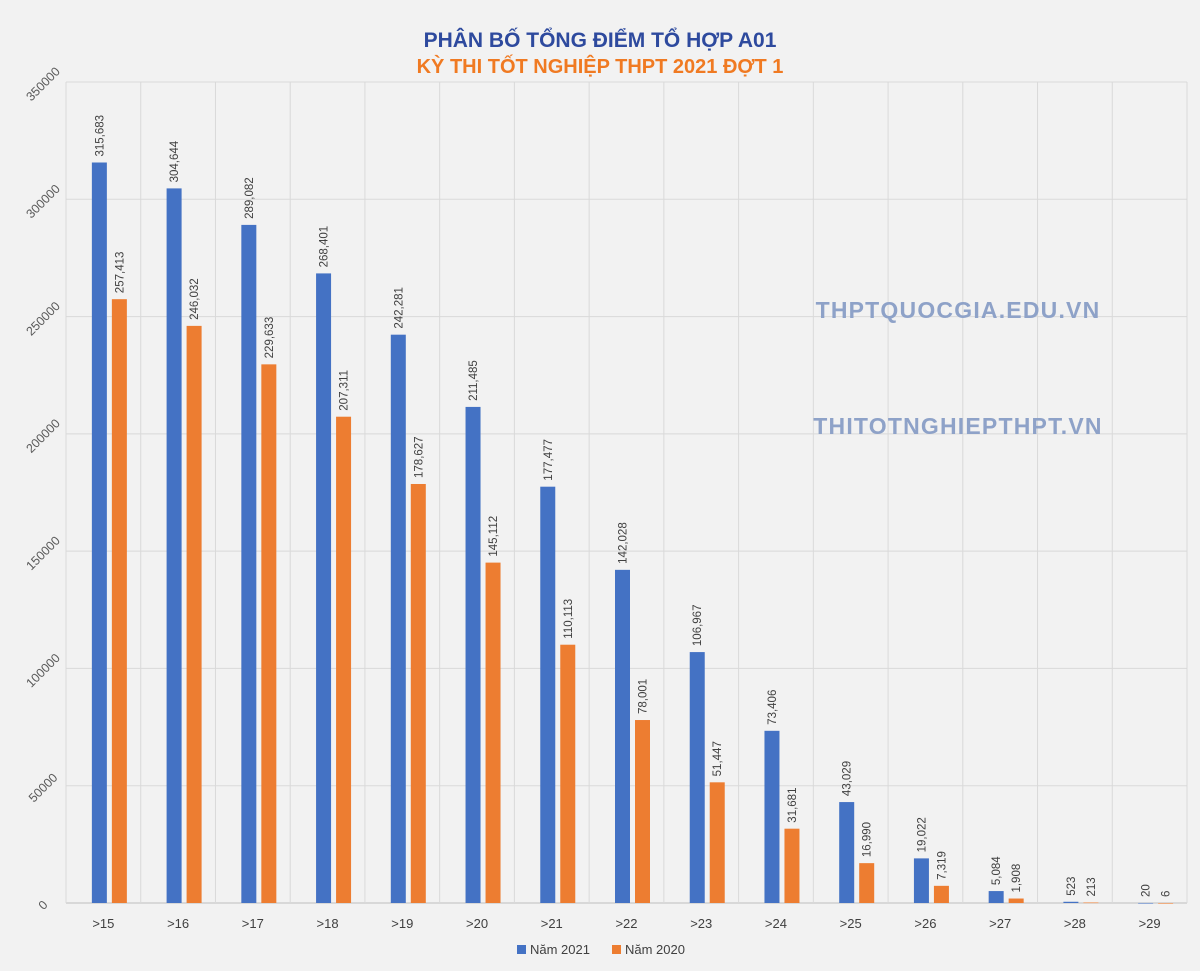 The image size is (1200, 971). What do you see at coordinates (848, 778) in the screenshot?
I see `data-label: 43,029` at bounding box center [848, 778].